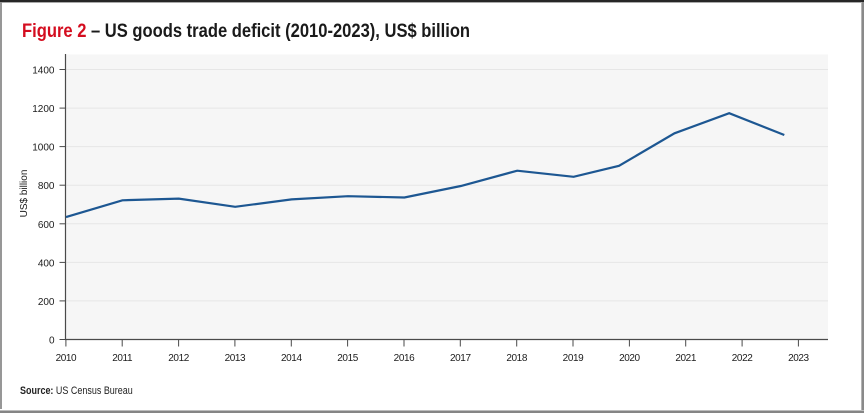 This screenshot has width=864, height=413. Describe the element at coordinates (24, 194) in the screenshot. I see `svg-text: US$ billion` at that location.